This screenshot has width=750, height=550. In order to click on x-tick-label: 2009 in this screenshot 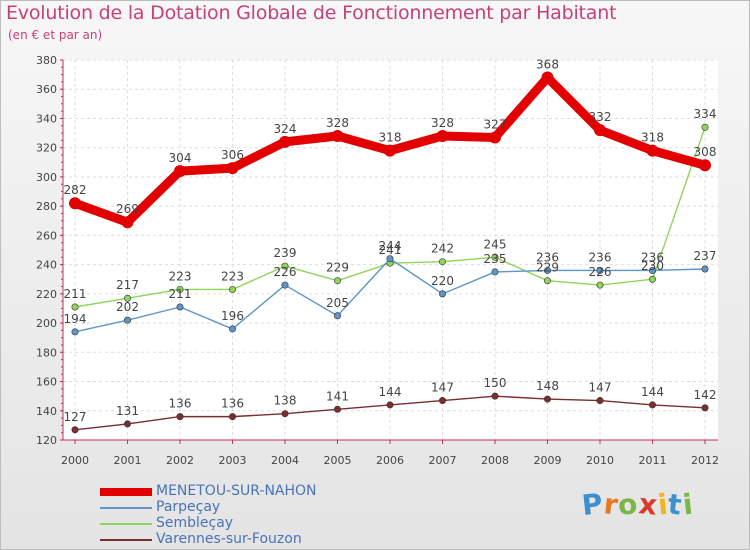, I will do `click(548, 460)`.